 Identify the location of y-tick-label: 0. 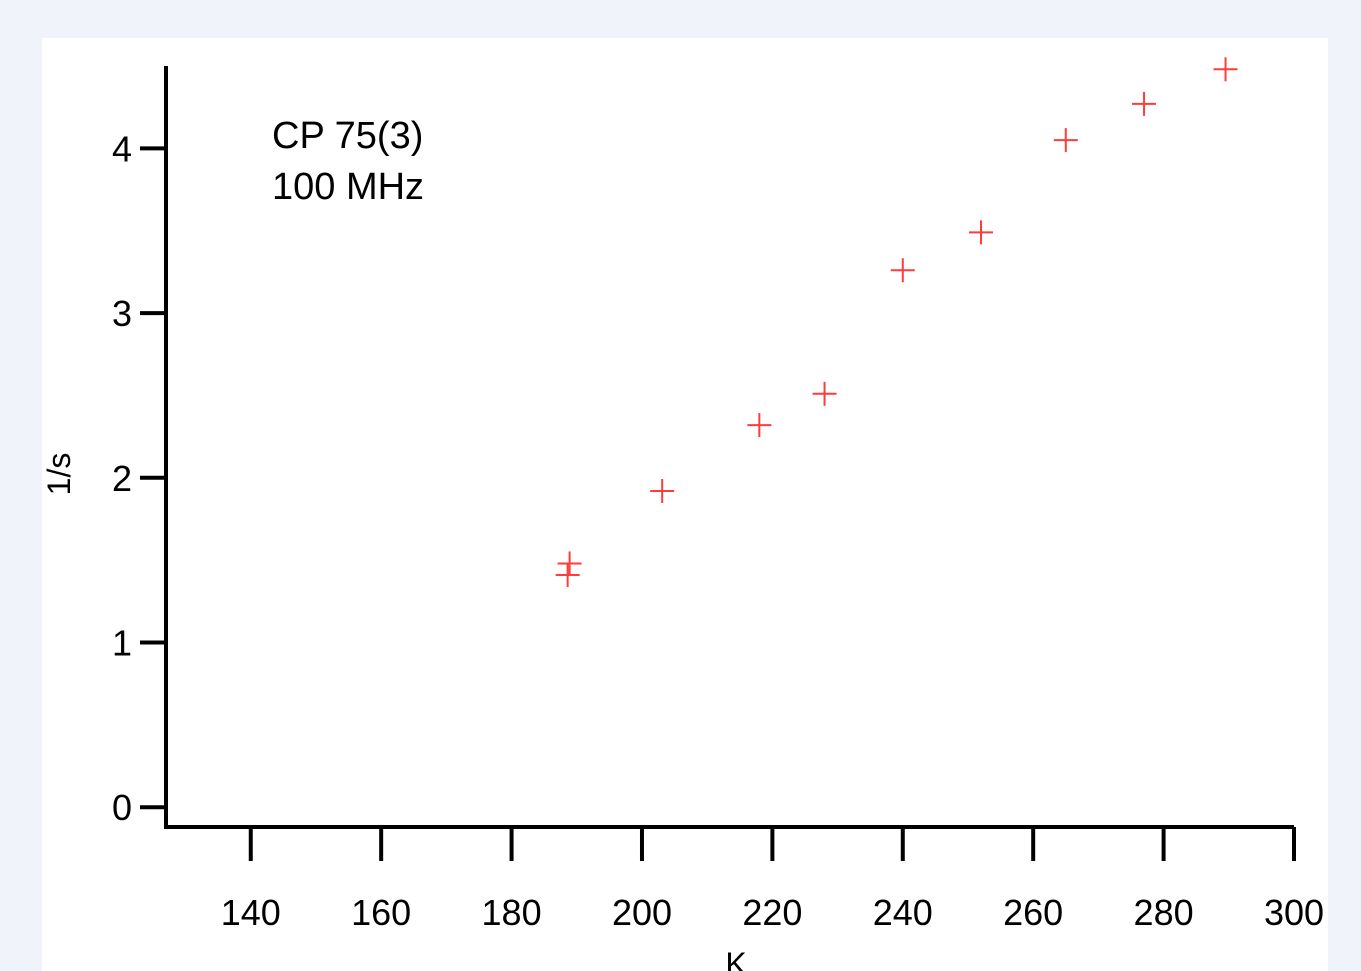
(122, 807).